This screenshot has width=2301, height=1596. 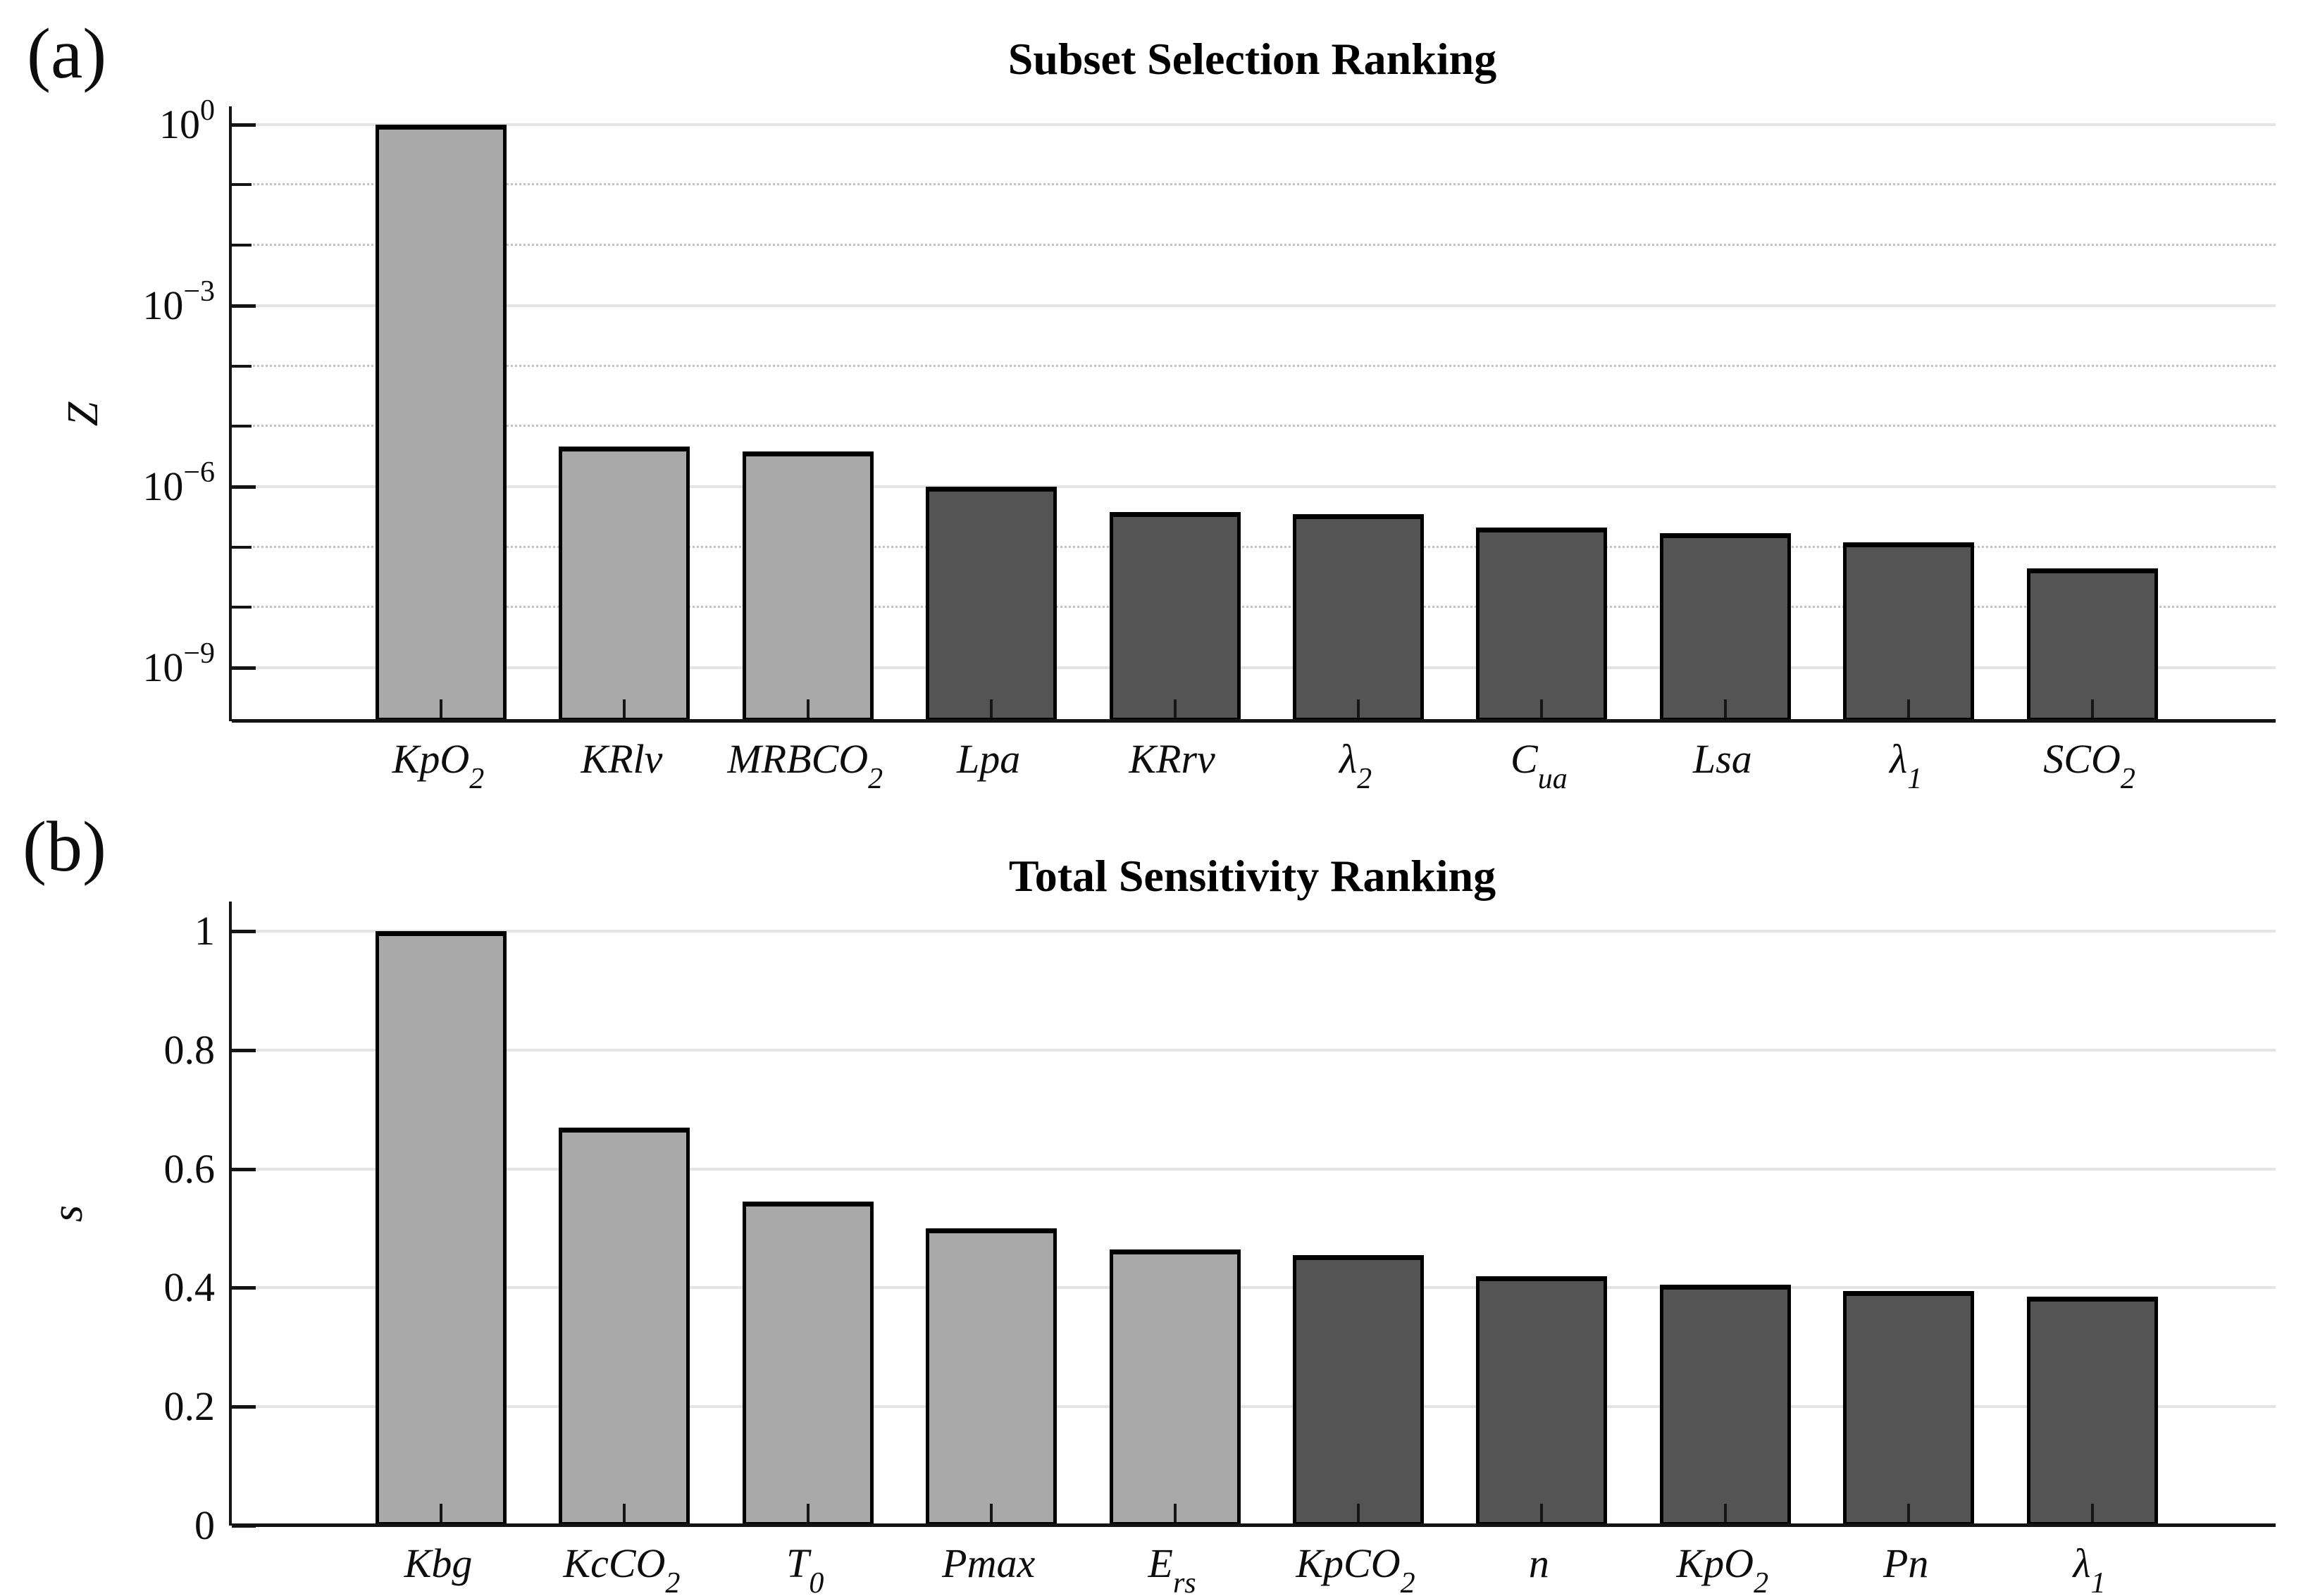 What do you see at coordinates (622, 759) in the screenshot?
I see `category-label-KRlv: KRlv` at bounding box center [622, 759].